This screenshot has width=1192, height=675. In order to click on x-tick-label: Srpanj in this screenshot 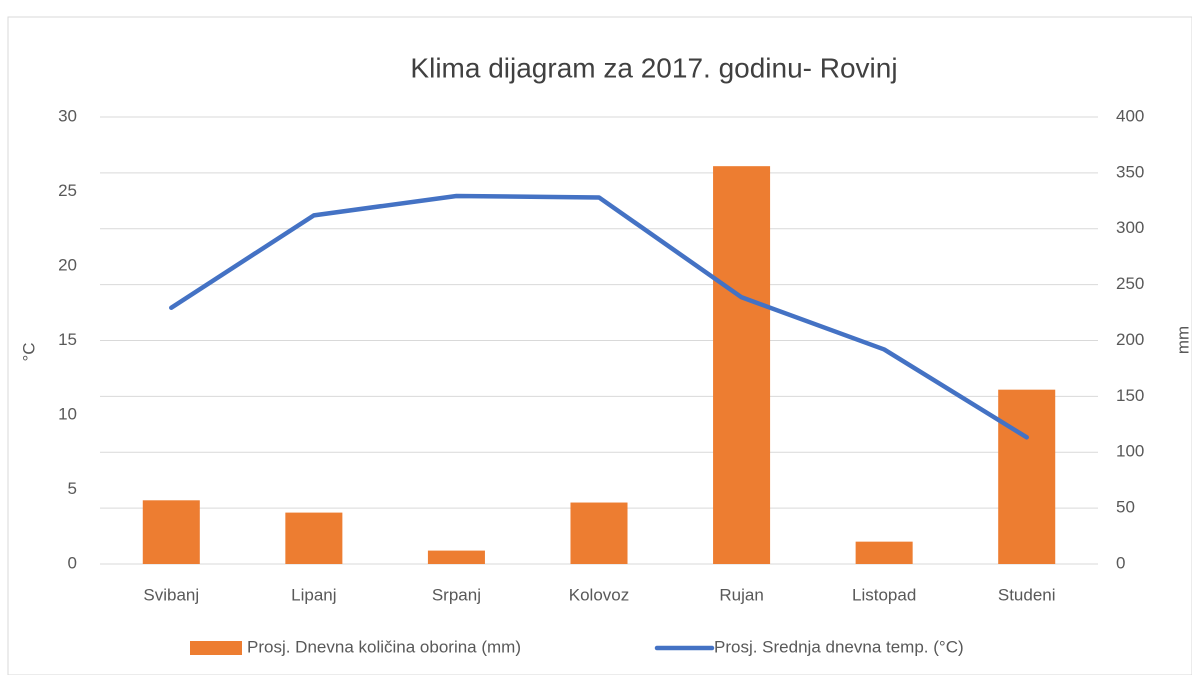, I will do `click(456, 594)`.